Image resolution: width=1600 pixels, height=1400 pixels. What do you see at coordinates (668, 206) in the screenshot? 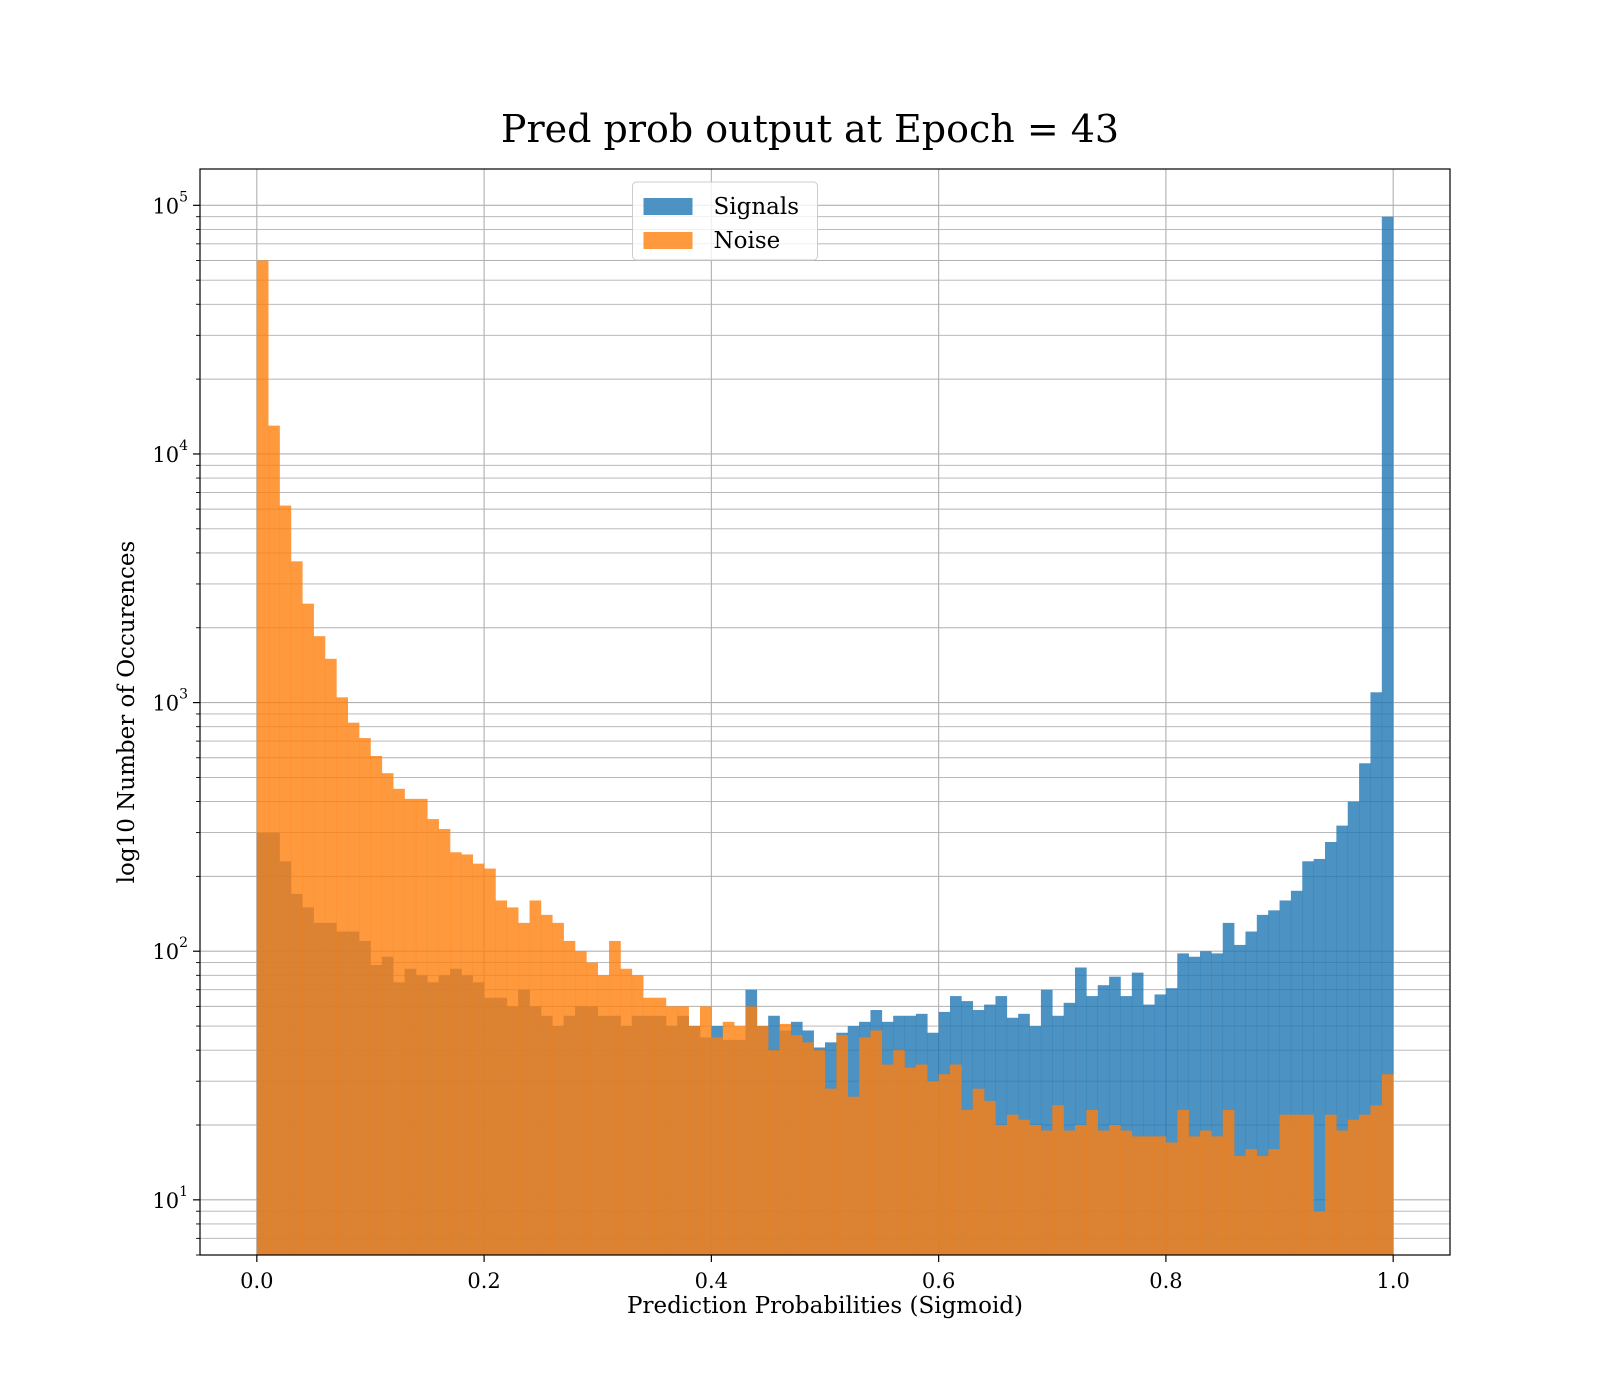
I see `legend-swatch-signals` at bounding box center [668, 206].